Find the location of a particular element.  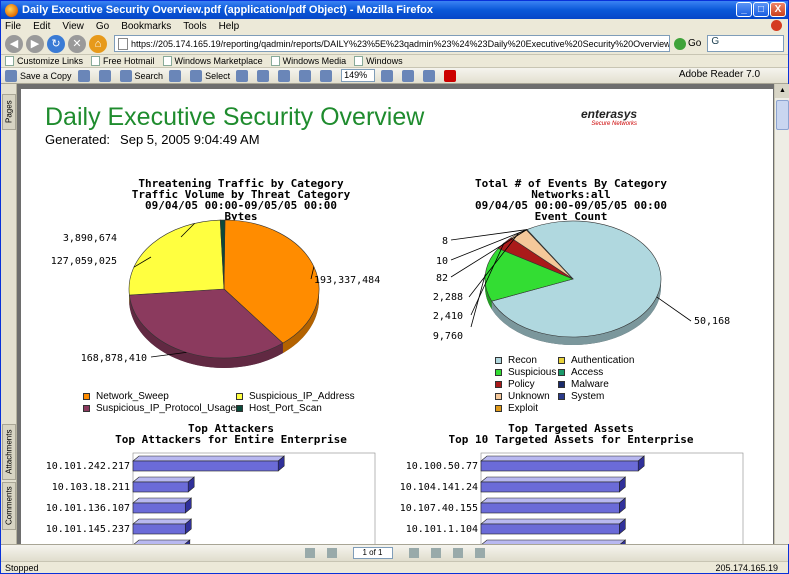

menu-go: Go is located at coordinates (102, 26).